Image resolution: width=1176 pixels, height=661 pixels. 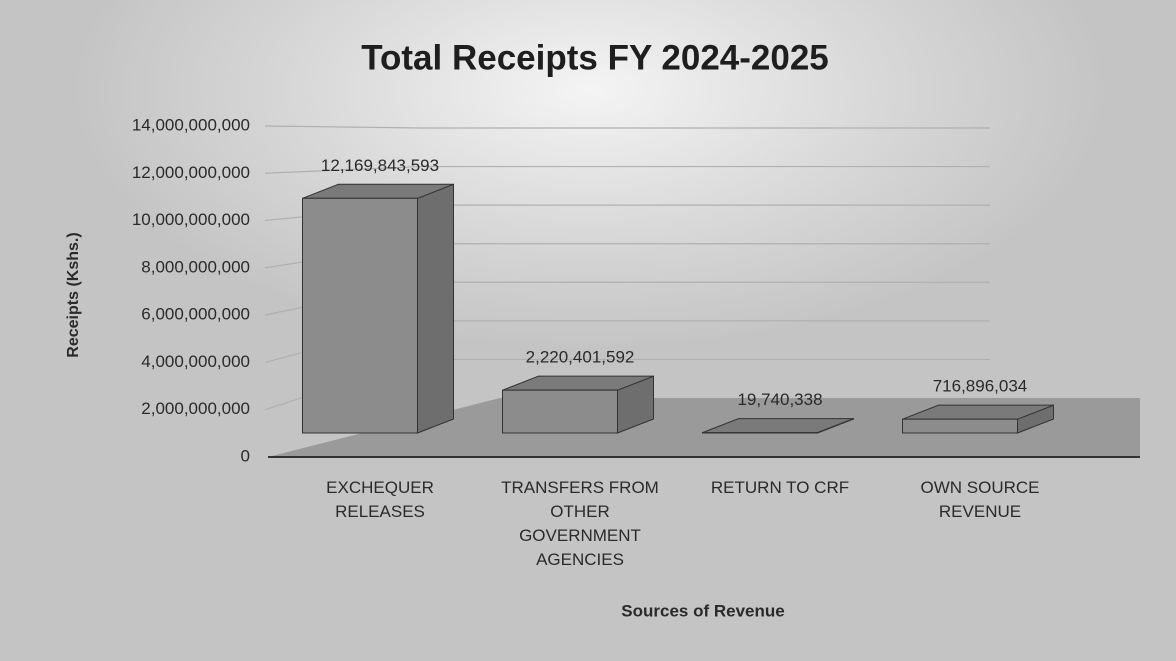 What do you see at coordinates (380, 499) in the screenshot?
I see `x-tick-label: EXCHEQUER RELEASES` at bounding box center [380, 499].